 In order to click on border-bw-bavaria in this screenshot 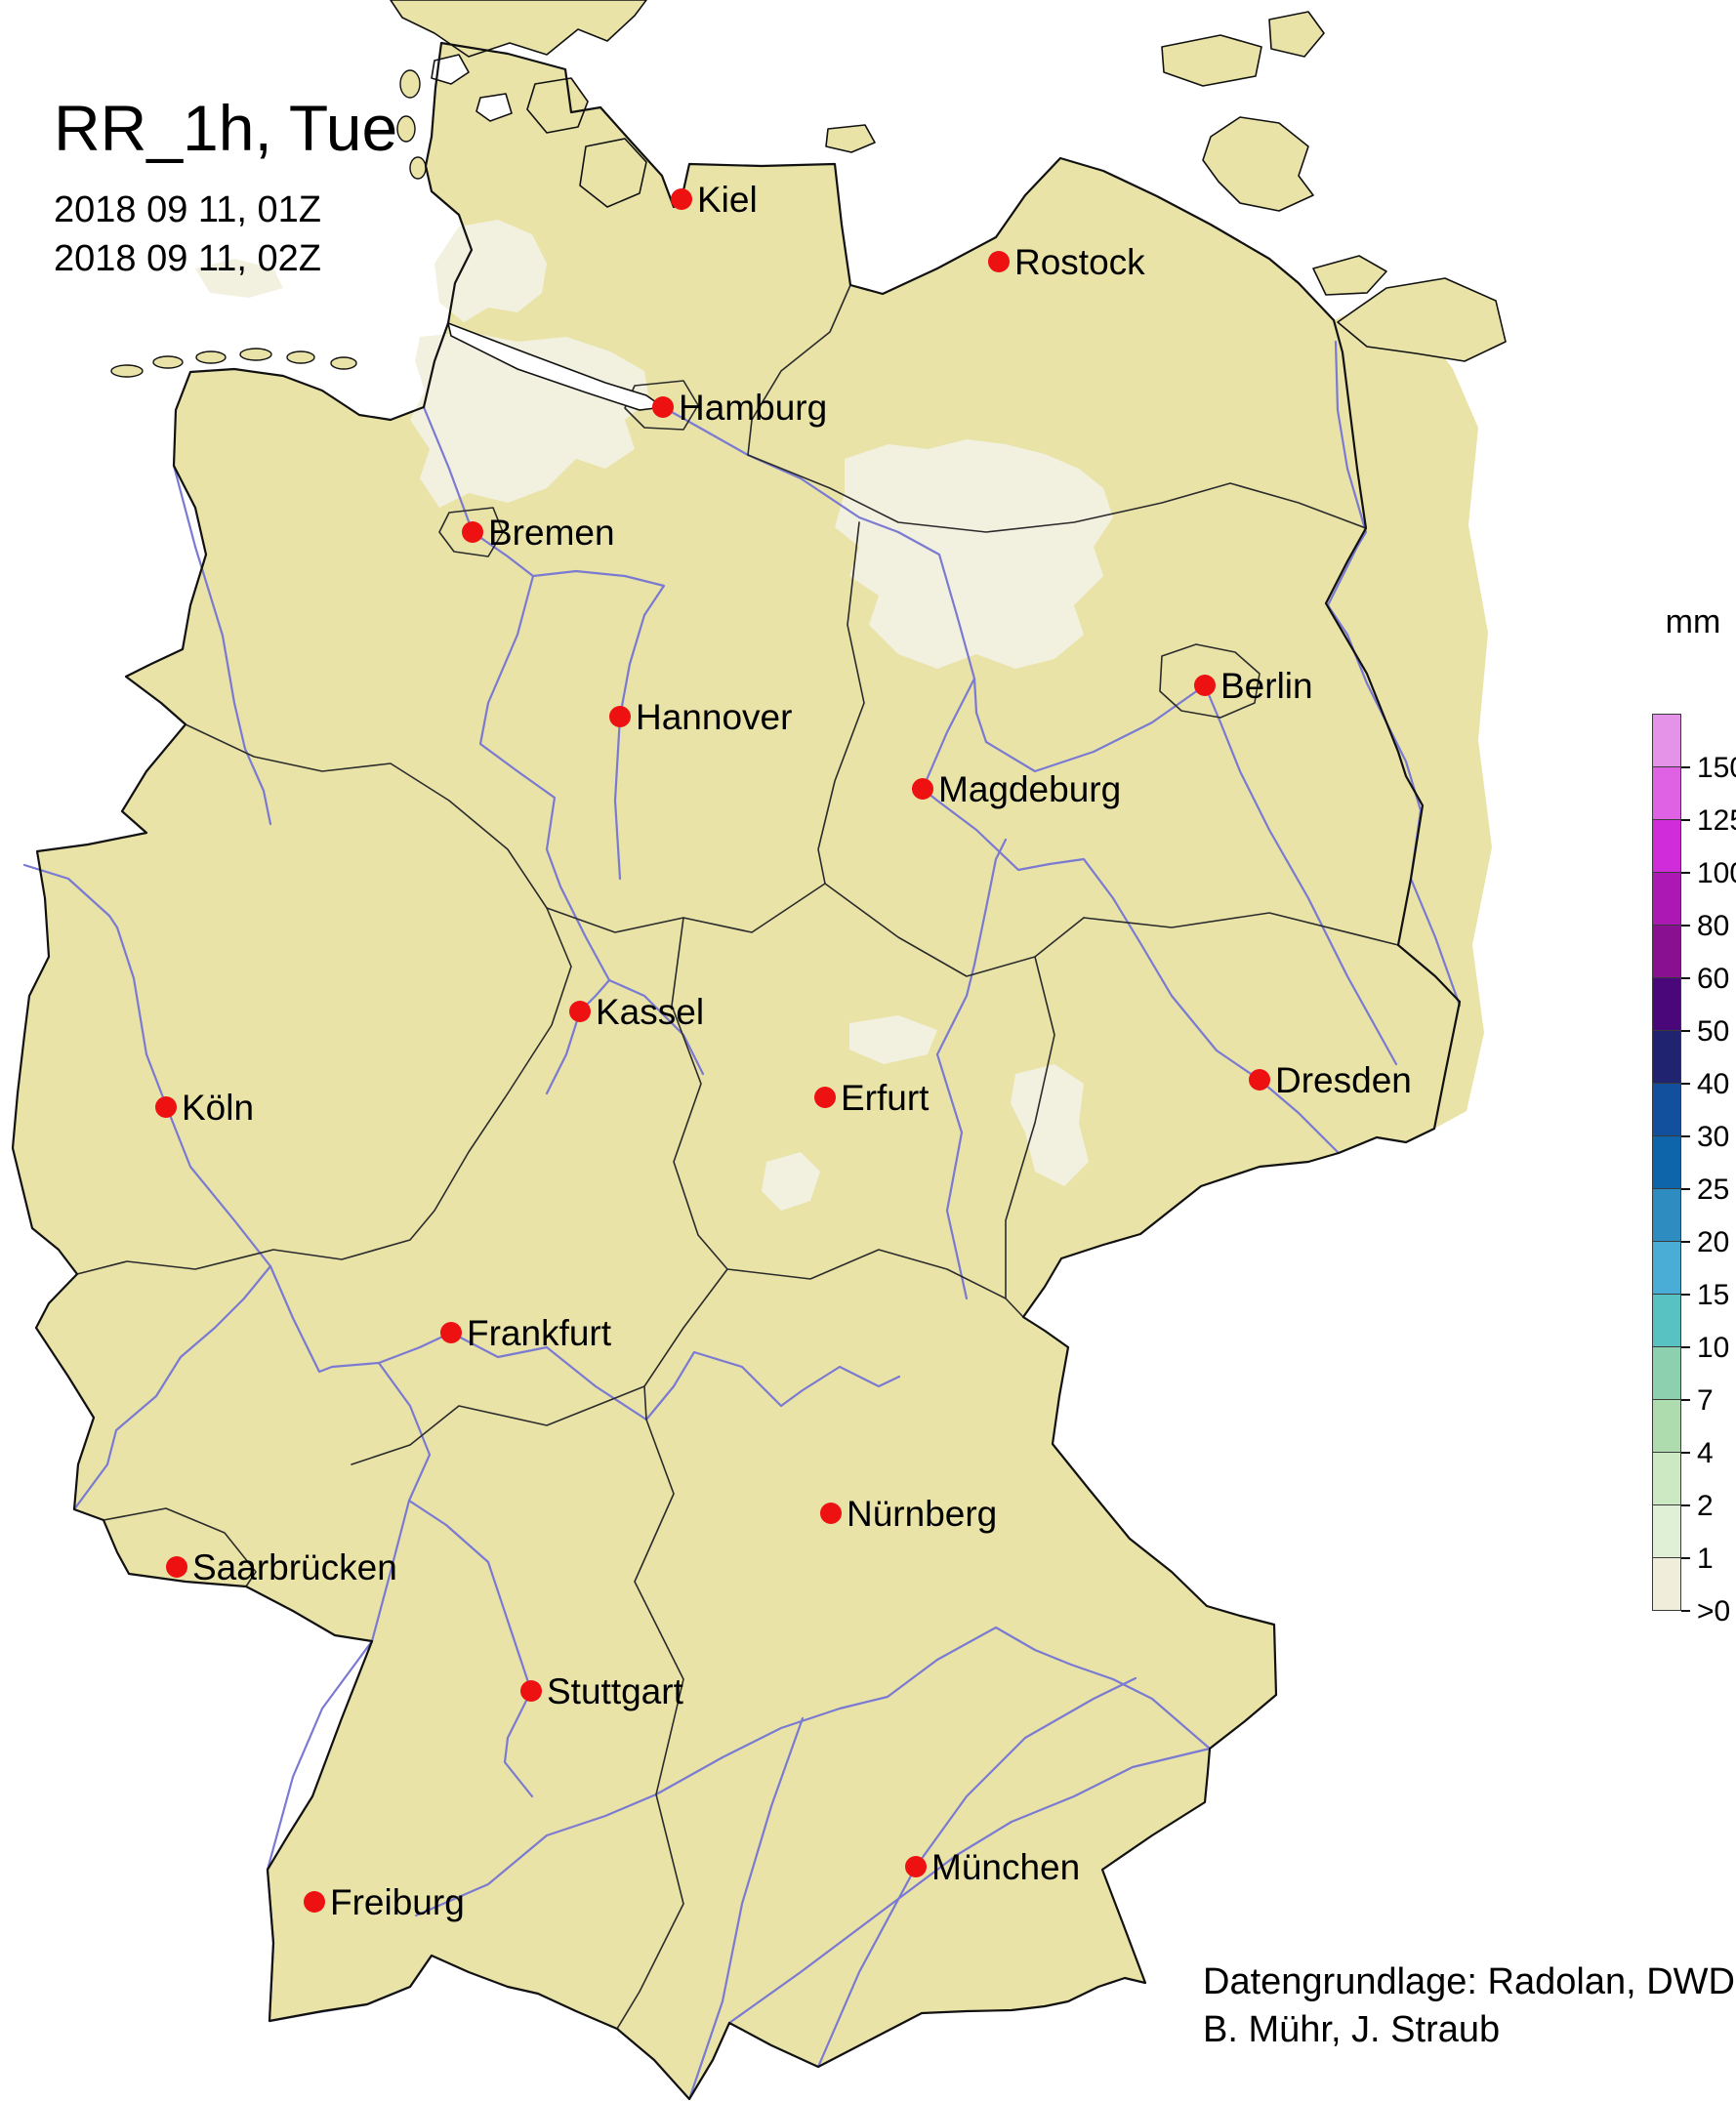, I will do `click(650, 1724)`.